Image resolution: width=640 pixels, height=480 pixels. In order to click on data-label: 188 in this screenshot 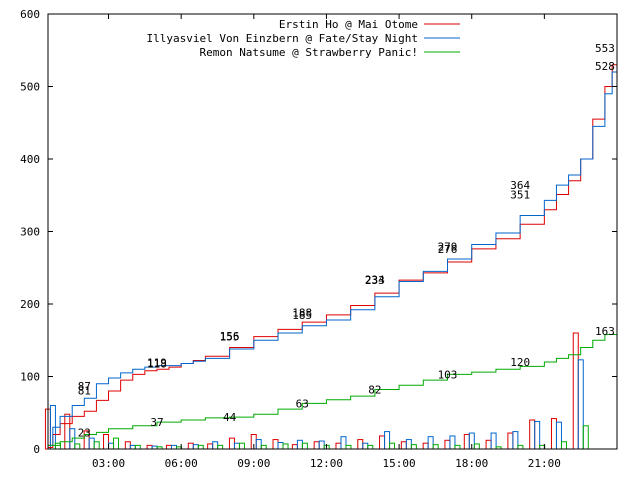, I will do `click(302, 313)`.